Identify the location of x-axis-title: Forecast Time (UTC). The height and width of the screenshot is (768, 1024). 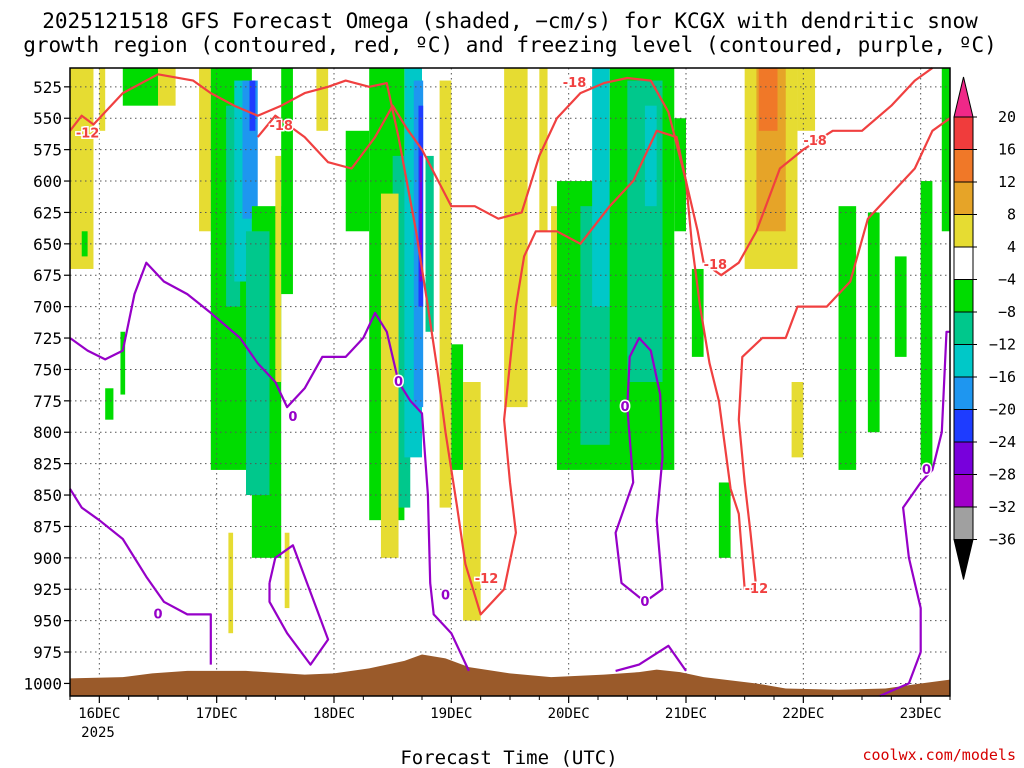
(508, 757).